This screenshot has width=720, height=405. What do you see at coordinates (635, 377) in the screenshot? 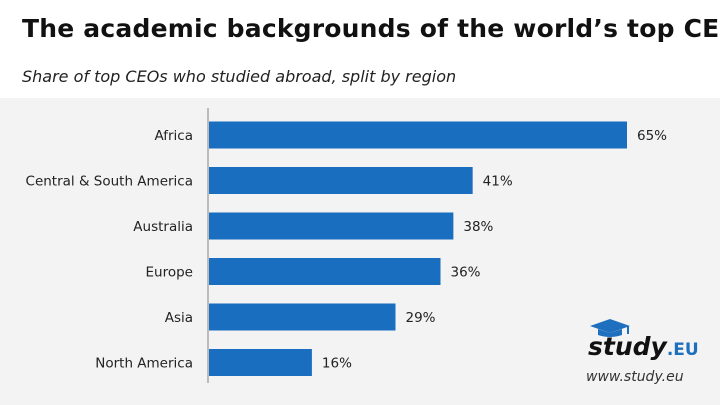
I see `website-url: www.study.eu` at bounding box center [635, 377].